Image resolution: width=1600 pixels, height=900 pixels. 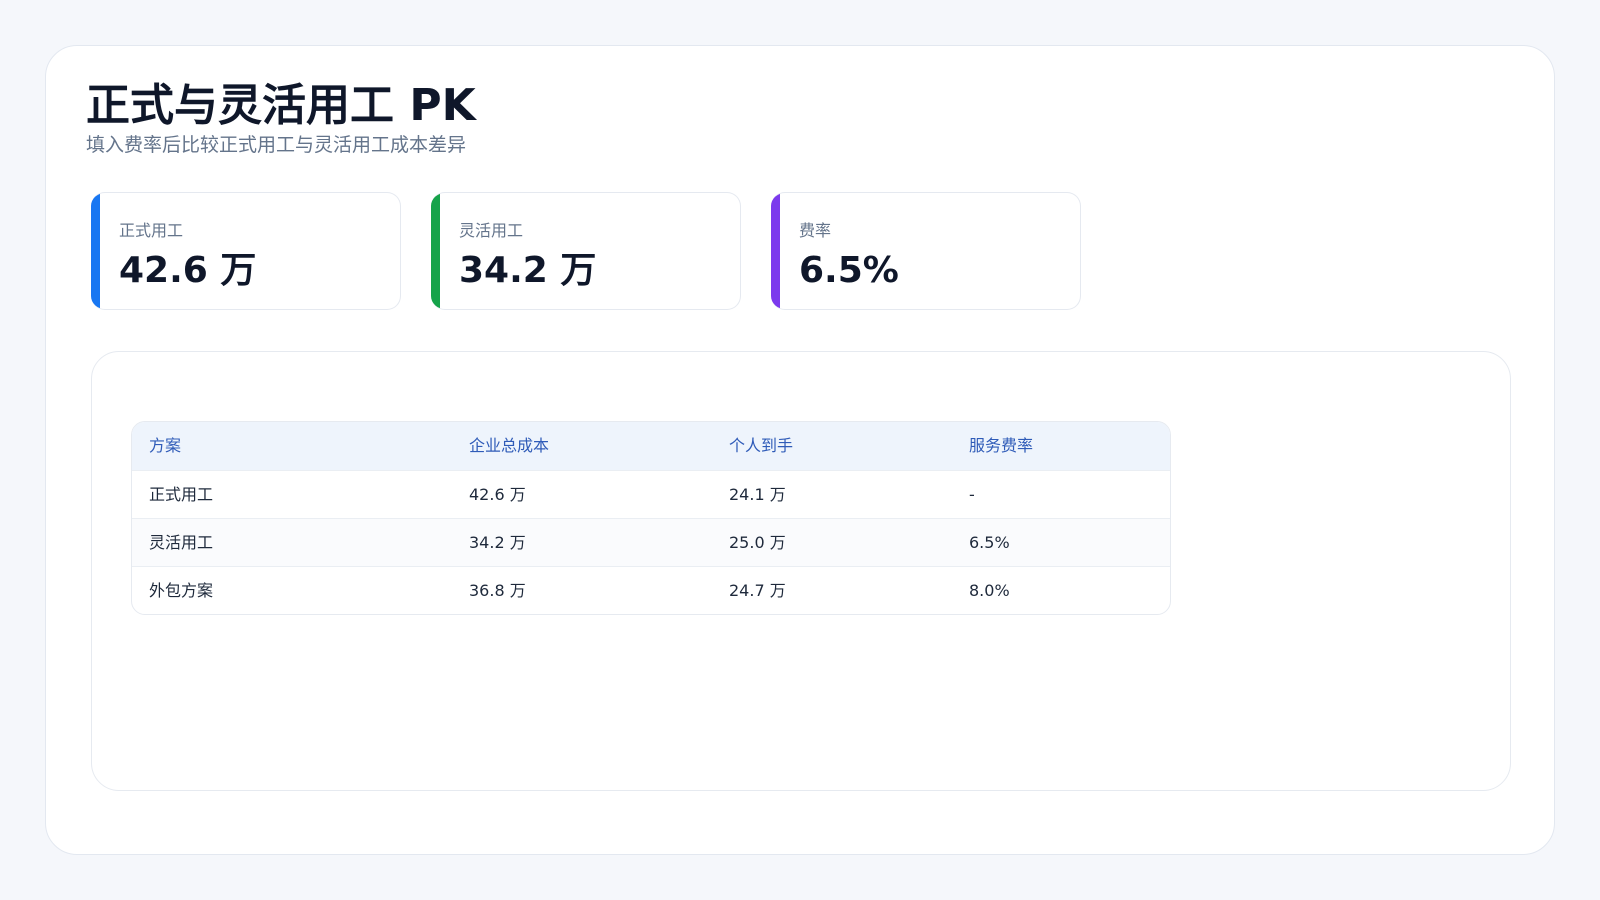 What do you see at coordinates (757, 542) in the screenshot?
I see `cell-net-pay: 25.0 万` at bounding box center [757, 542].